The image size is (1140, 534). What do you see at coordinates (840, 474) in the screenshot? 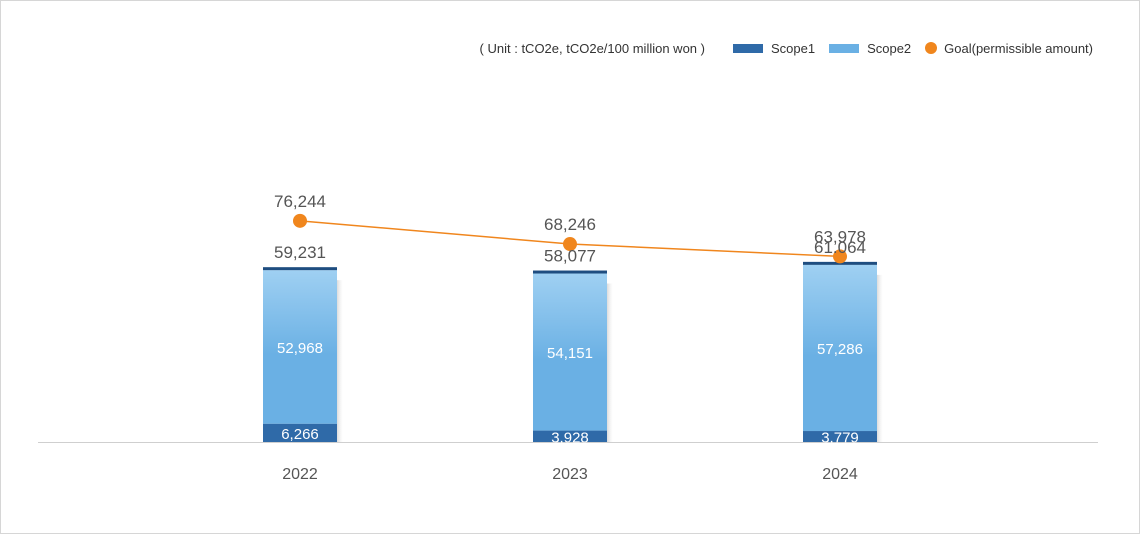
I see `x-tick-label: 2024` at bounding box center [840, 474].